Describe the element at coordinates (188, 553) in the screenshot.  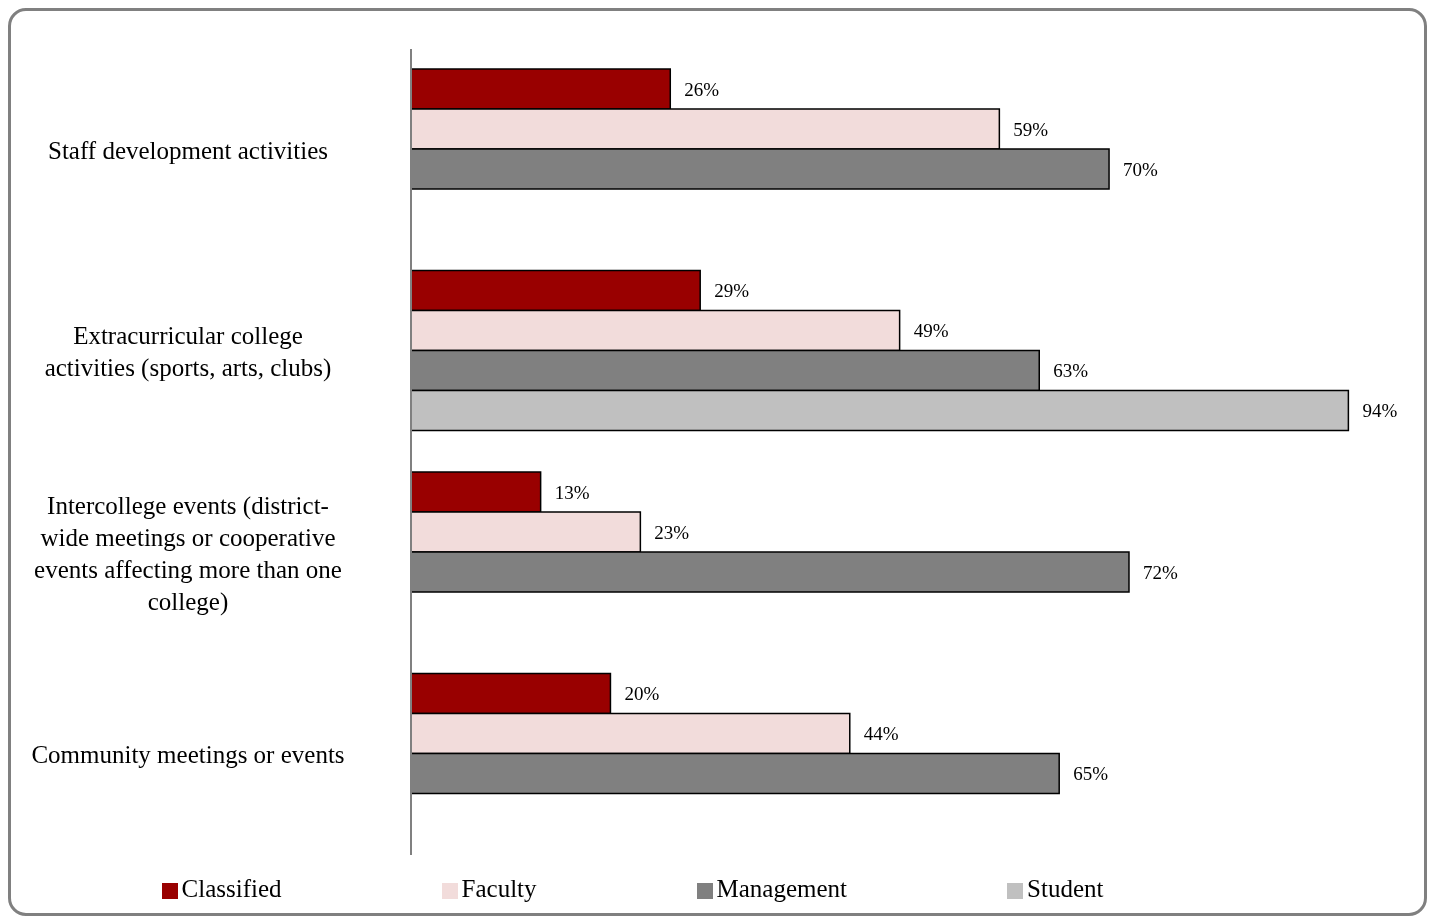
I see `y-tick-label: Intercollege events (district-wide meetings or cooperative events affecting more than one college)` at that location.